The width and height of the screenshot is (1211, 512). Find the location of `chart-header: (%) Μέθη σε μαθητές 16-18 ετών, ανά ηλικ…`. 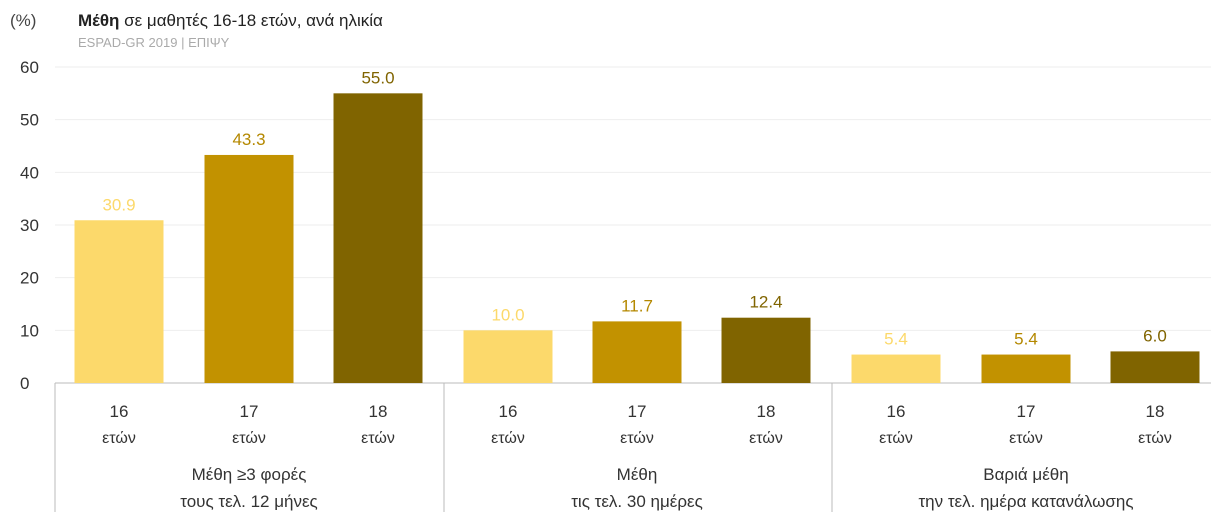

chart-header: (%) Μέθη σε μαθητές 16-18 ετών, ανά ηλικ… is located at coordinates (605, 30).